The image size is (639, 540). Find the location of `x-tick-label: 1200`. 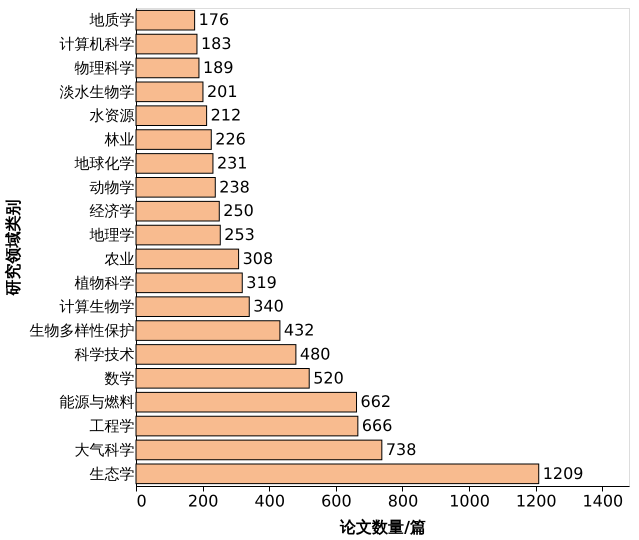

x-tick-label: 1200 is located at coordinates (536, 501).